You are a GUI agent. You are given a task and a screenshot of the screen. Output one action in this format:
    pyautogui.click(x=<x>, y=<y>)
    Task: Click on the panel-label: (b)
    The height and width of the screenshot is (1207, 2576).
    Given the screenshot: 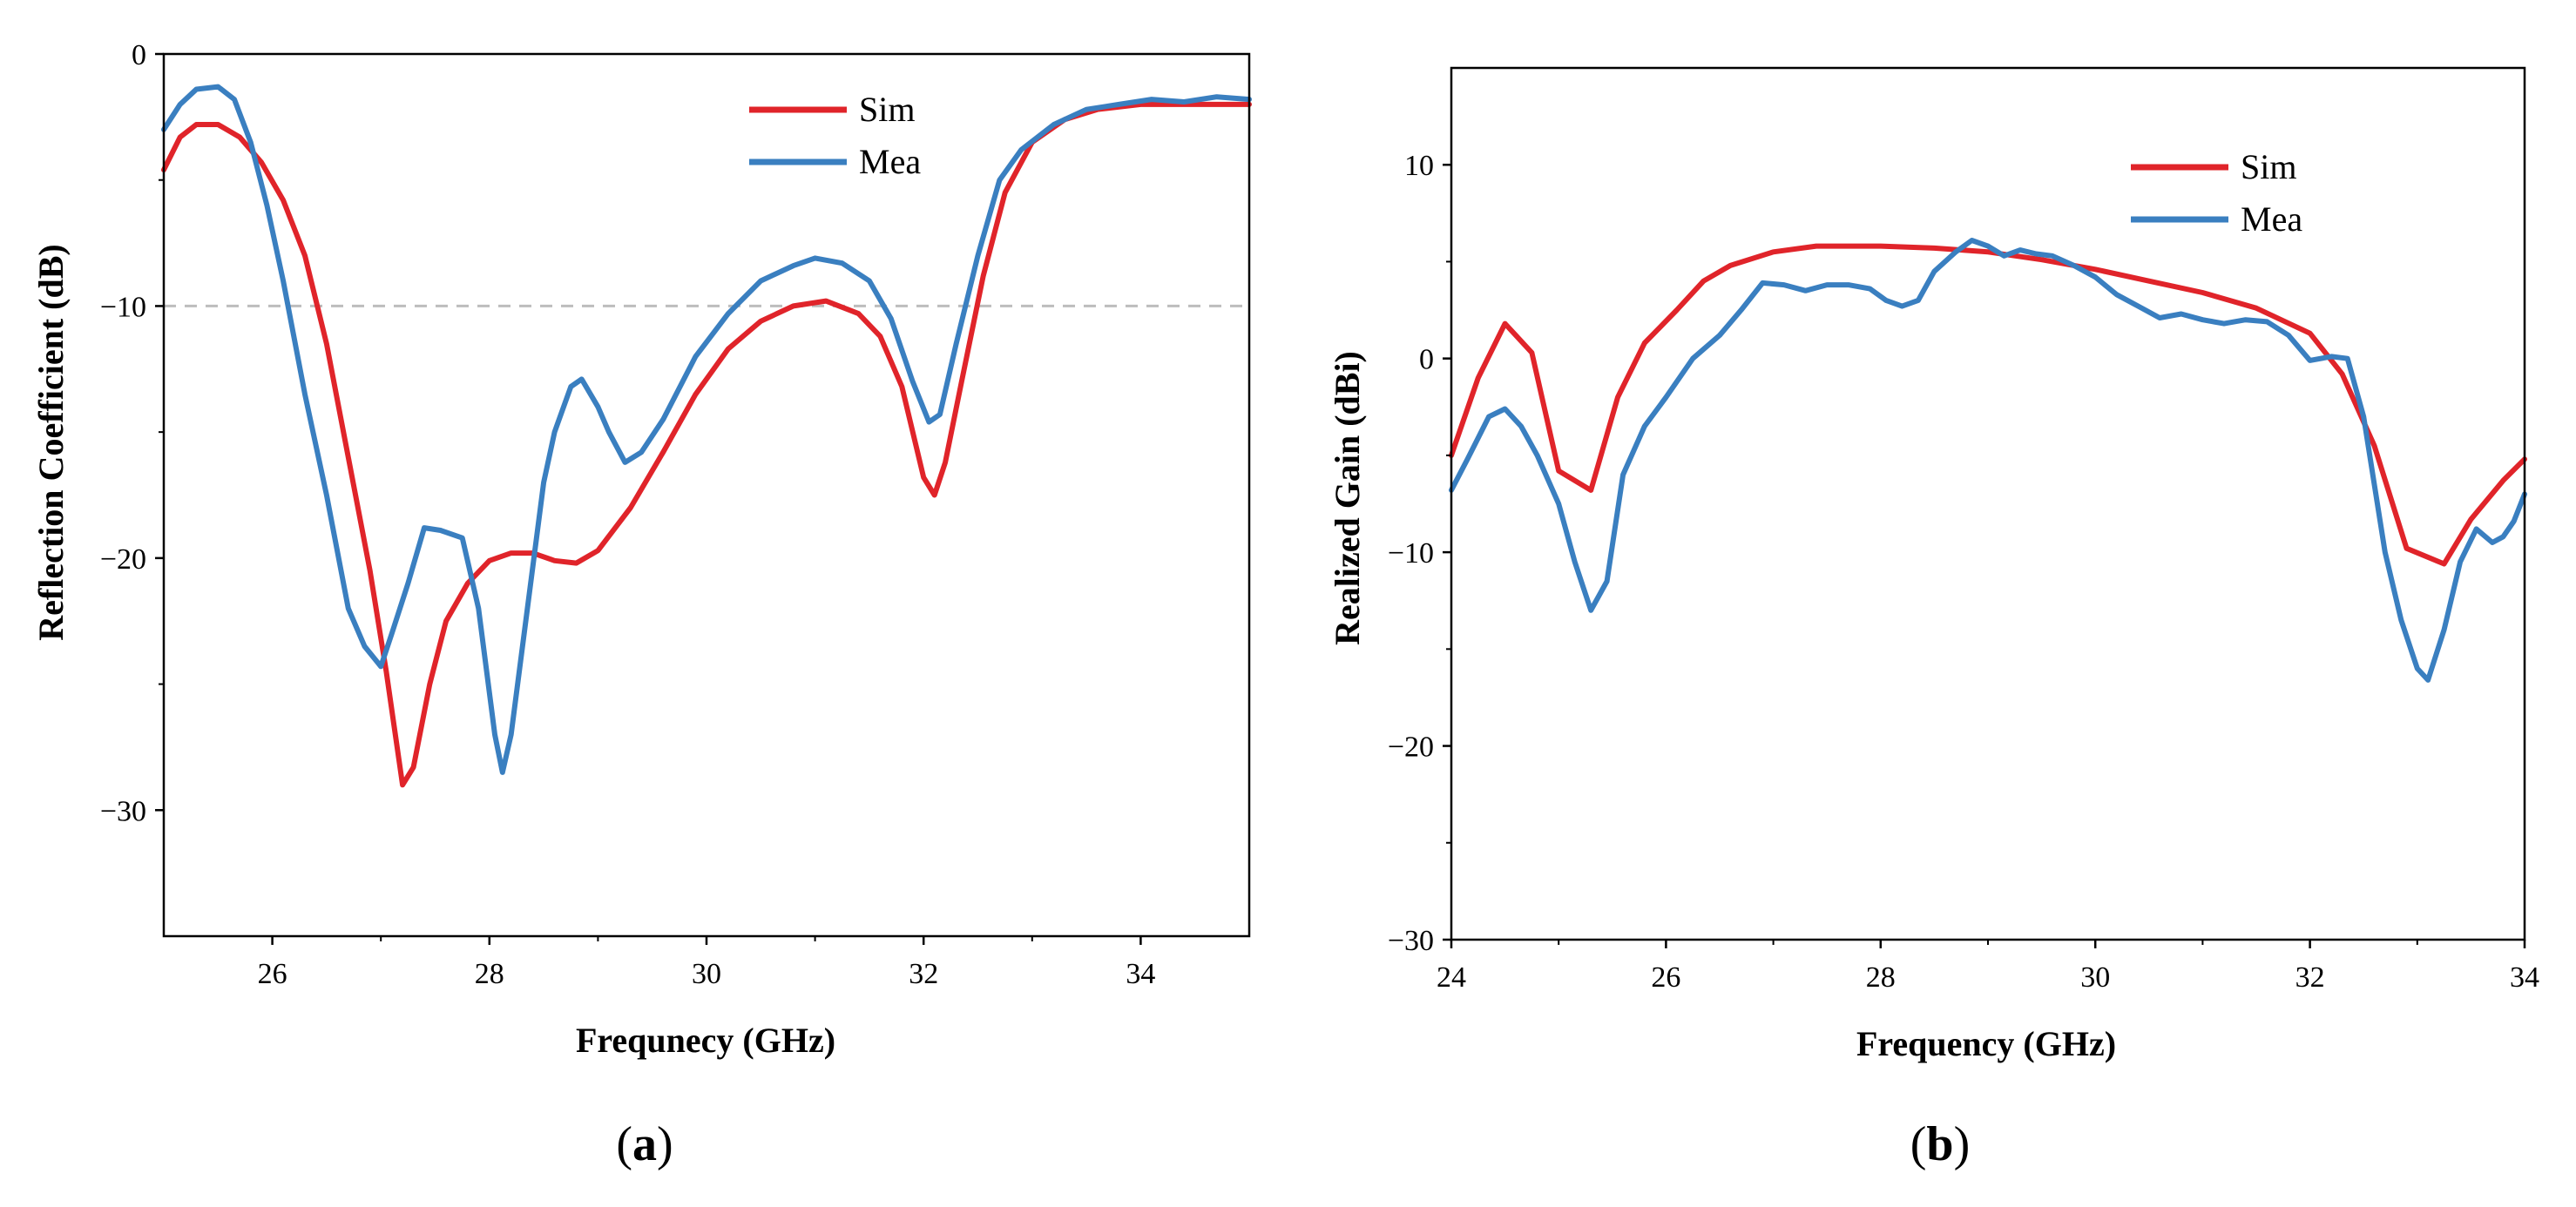 What is the action you would take?
    pyautogui.click(x=1940, y=1144)
    